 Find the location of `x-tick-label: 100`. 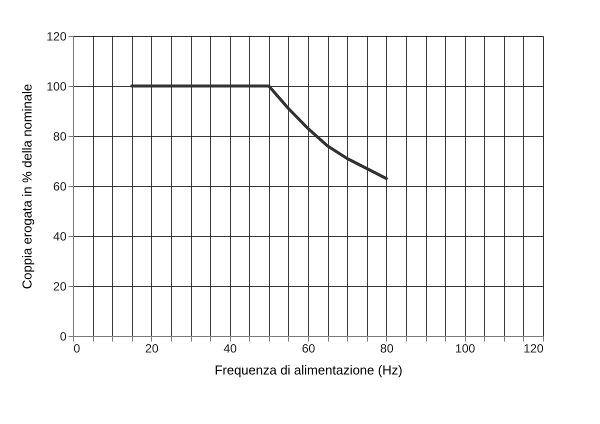

x-tick-label: 100 is located at coordinates (465, 349).